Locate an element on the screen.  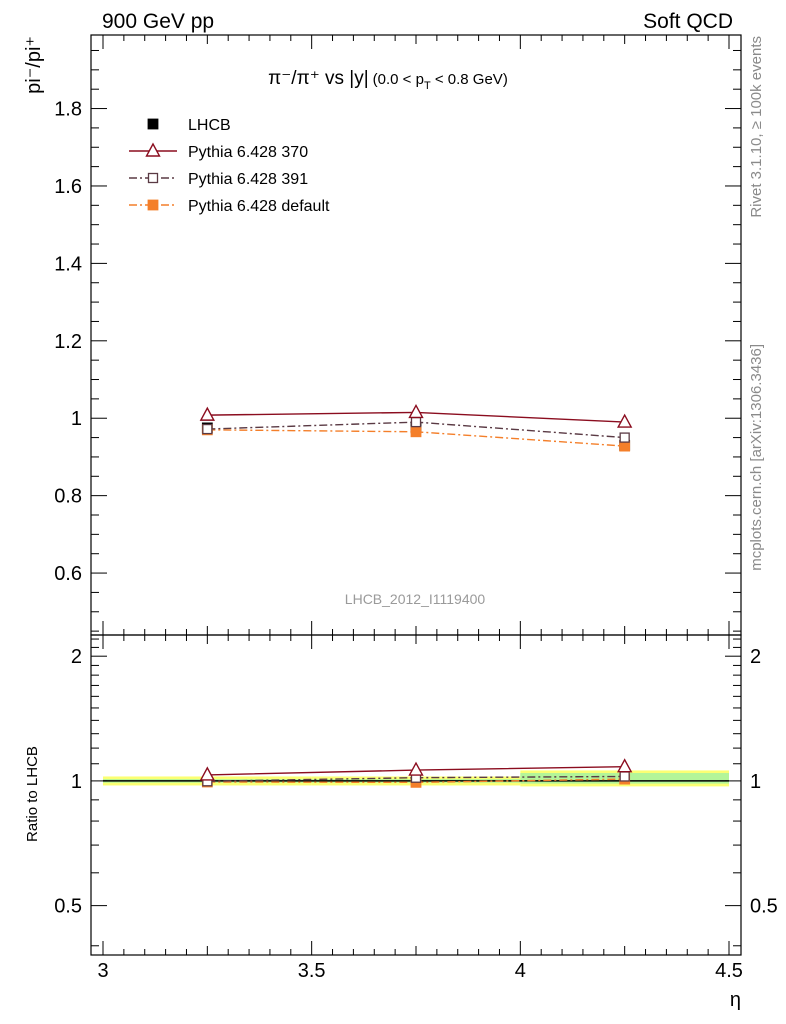
main-y-tick-label: 1.4 is located at coordinates (68, 264).